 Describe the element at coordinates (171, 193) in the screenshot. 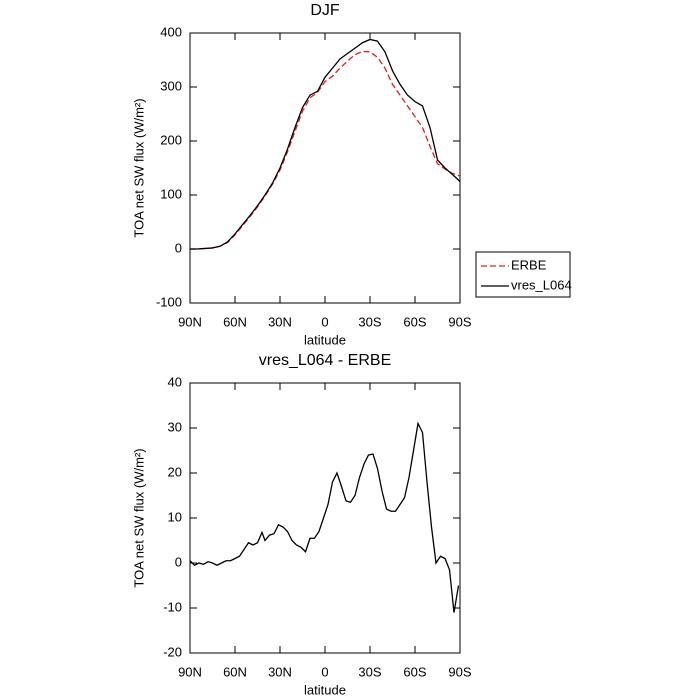

I see `y-tick-label: 100` at that location.